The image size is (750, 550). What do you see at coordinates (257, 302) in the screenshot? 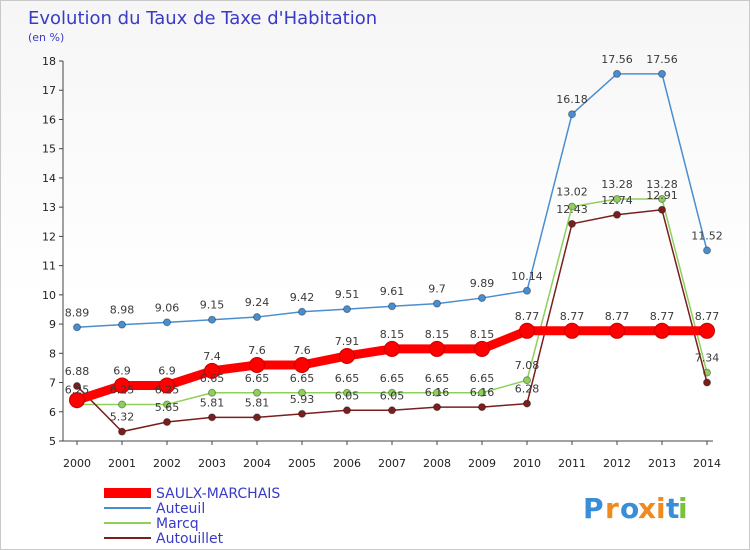
I see `data-label: 9.24` at bounding box center [257, 302].